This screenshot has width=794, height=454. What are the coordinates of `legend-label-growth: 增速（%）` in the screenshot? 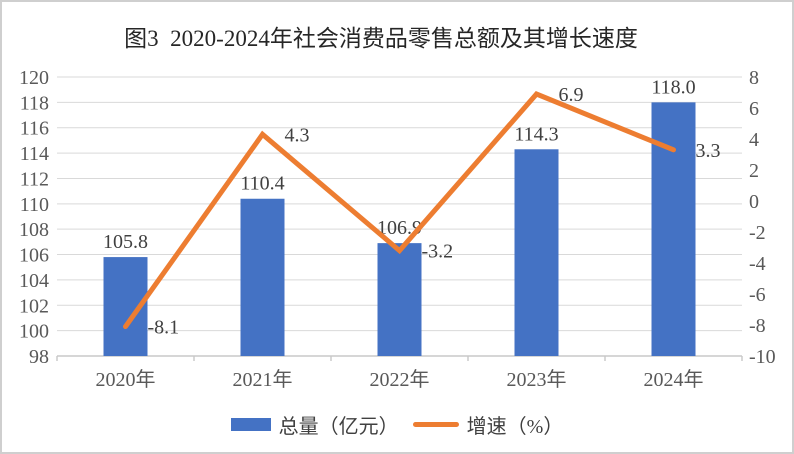 It's located at (515, 427).